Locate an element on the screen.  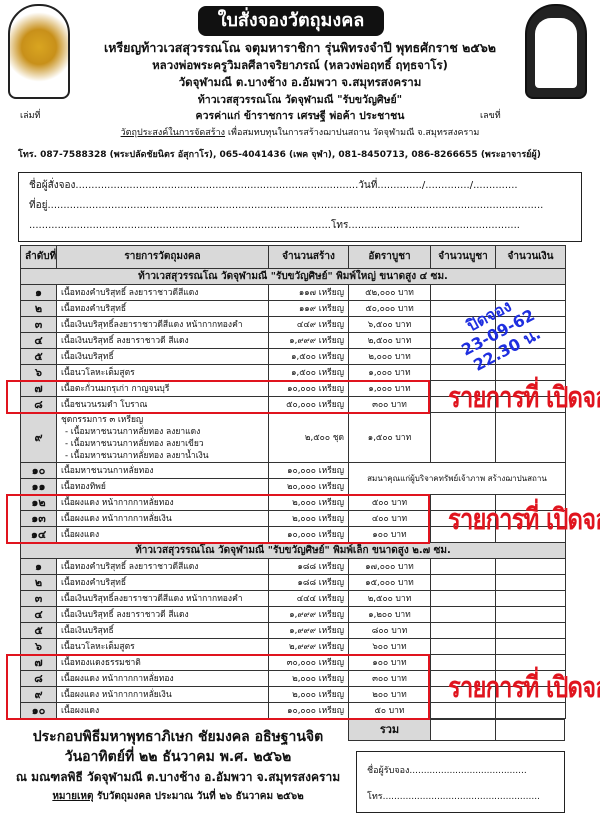
item-quantity-made: ๑๘๘ เหรียญ is located at coordinates (308, 582).